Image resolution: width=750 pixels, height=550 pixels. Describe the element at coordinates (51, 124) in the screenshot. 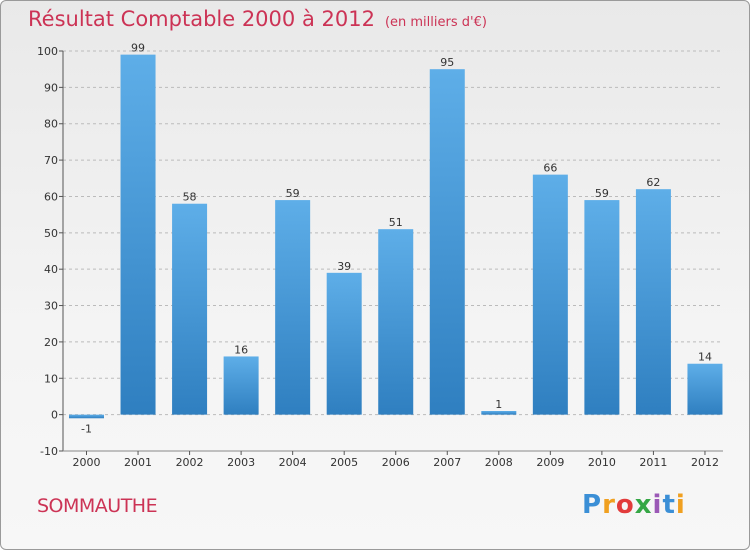

I see `y-tick-label: 80` at that location.